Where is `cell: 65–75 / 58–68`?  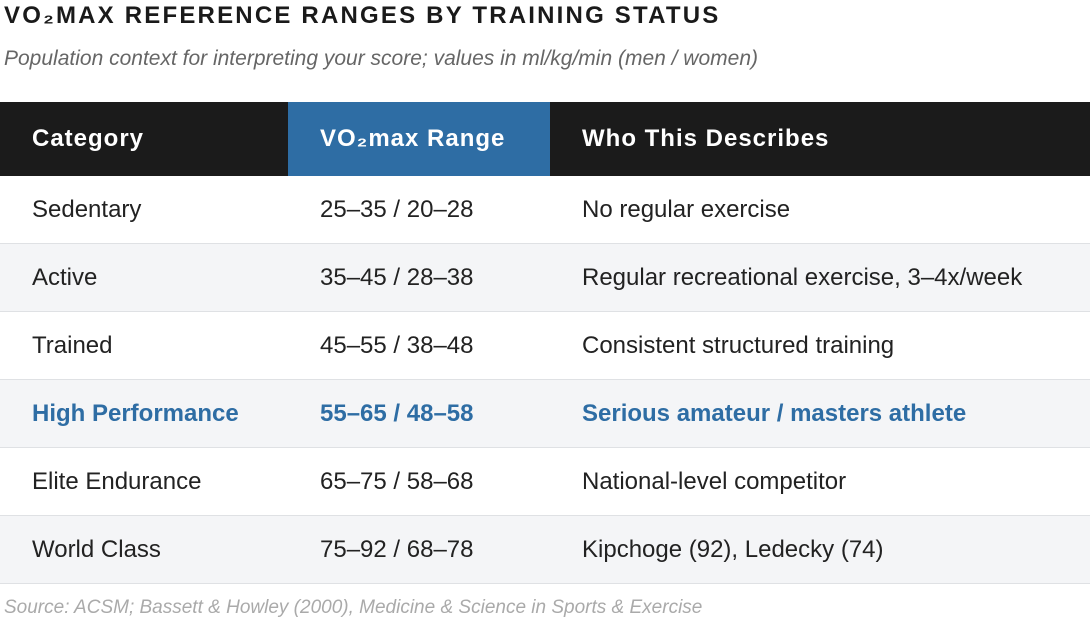 cell: 65–75 / 58–68 is located at coordinates (419, 481).